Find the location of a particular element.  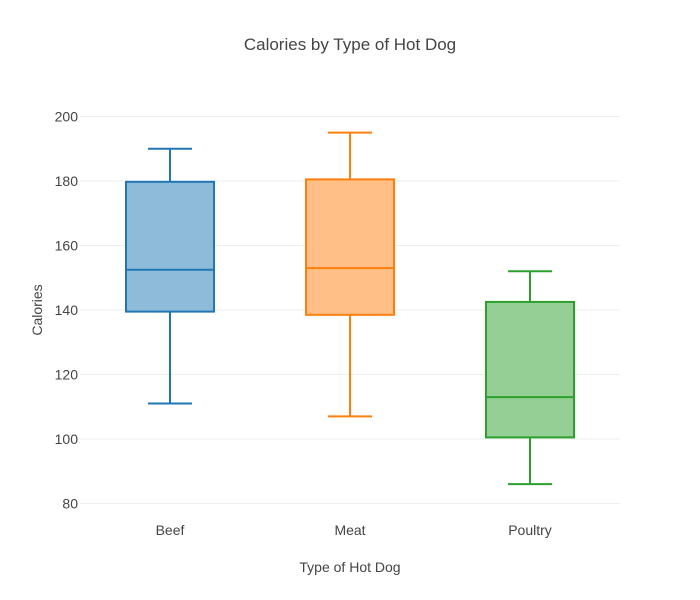

x-tick-label-beef: Beef is located at coordinates (170, 530).